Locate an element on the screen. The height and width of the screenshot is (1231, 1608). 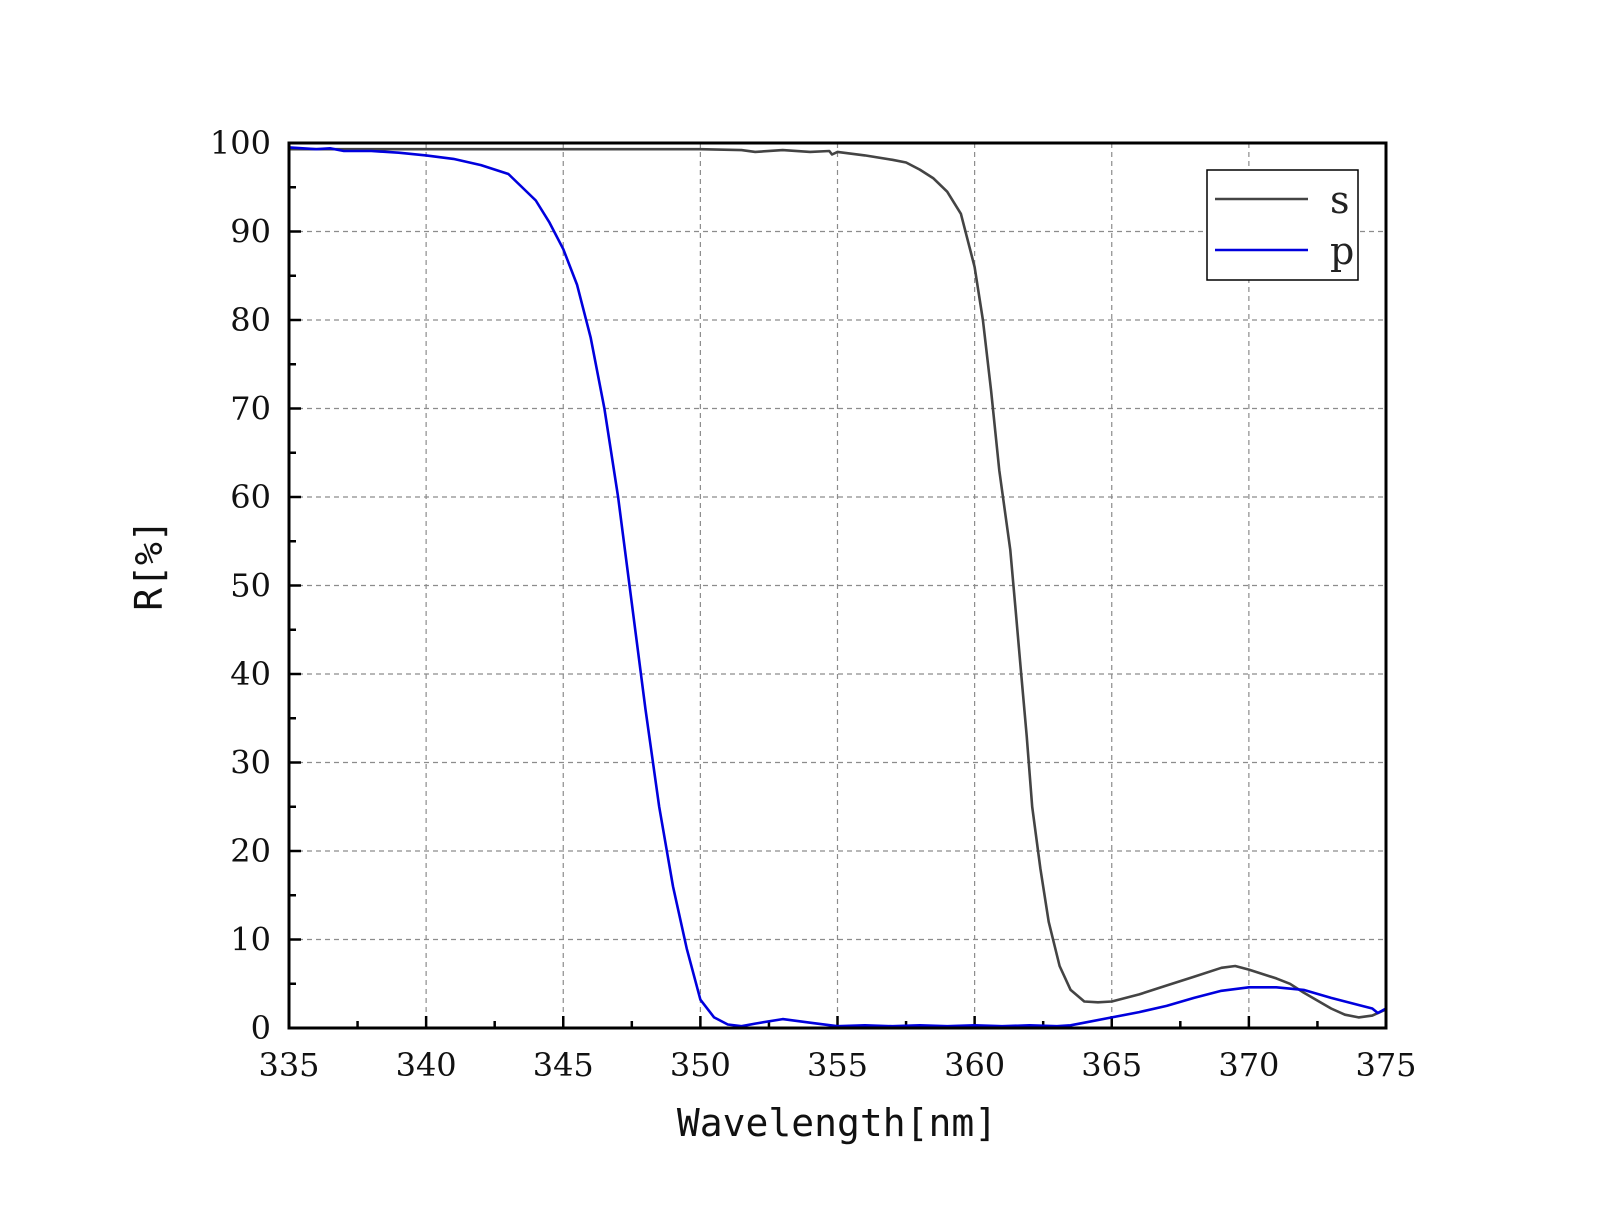
legend-box is located at coordinates (1282, 225).